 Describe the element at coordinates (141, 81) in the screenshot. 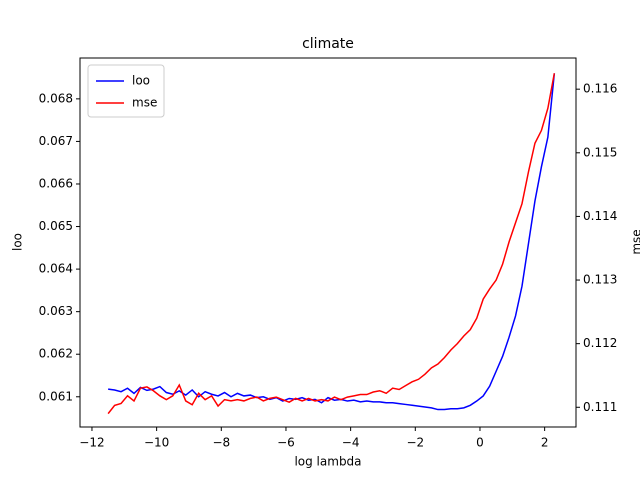

I see `legend-label: loo` at that location.